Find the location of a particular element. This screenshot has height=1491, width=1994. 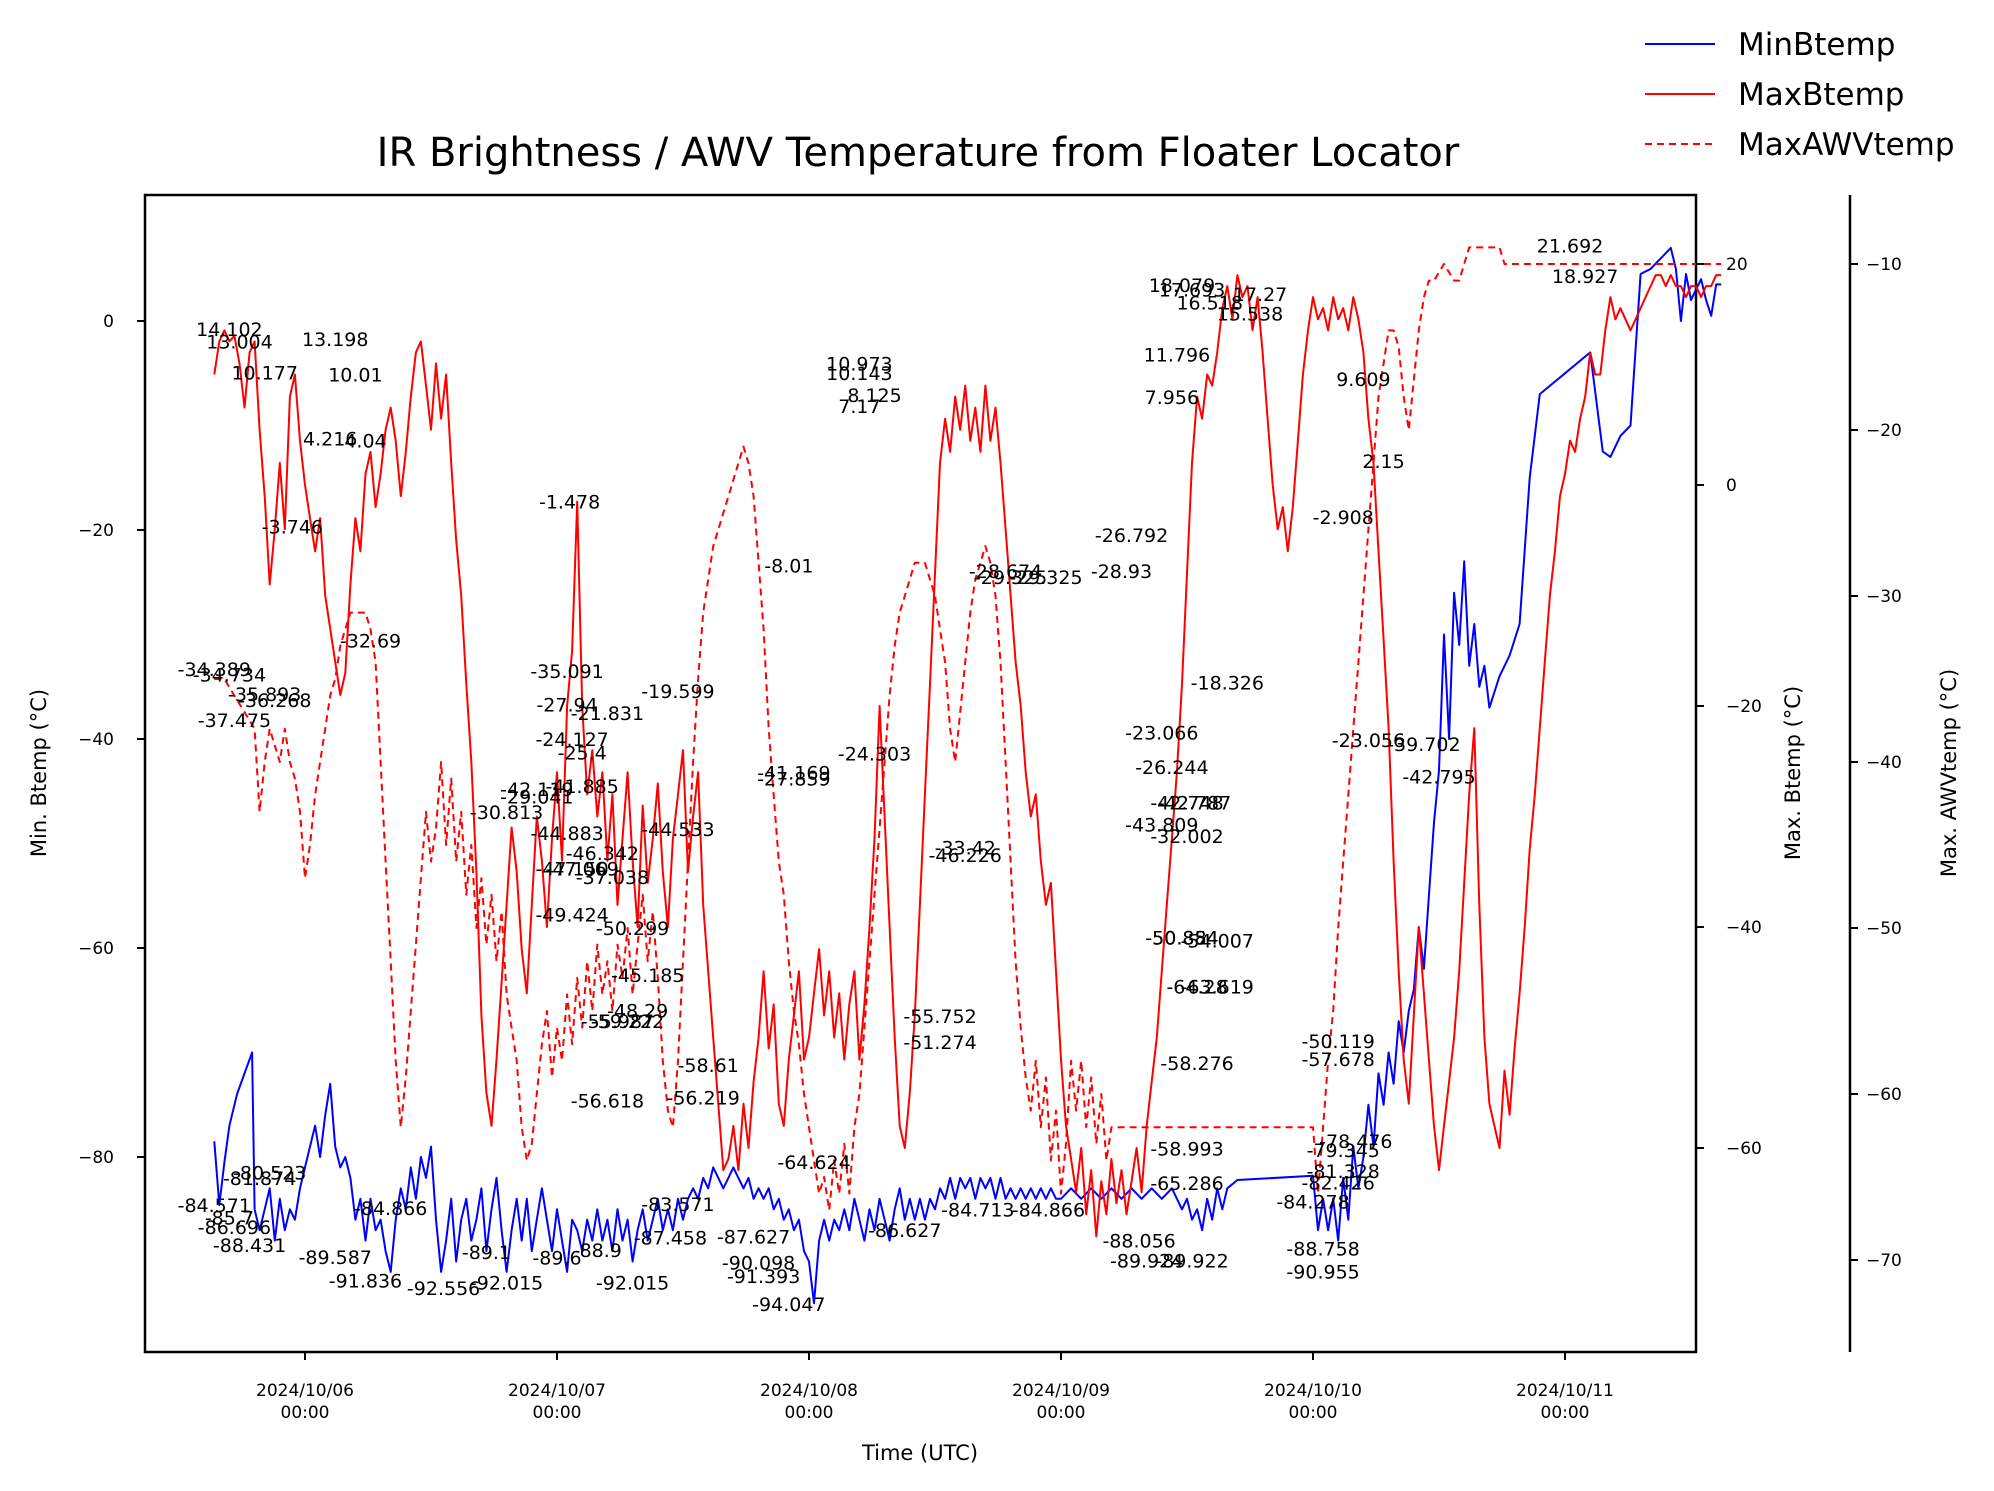

y-axis-left: 0 −20 −40 −60 −80 is located at coordinates (111, 740).